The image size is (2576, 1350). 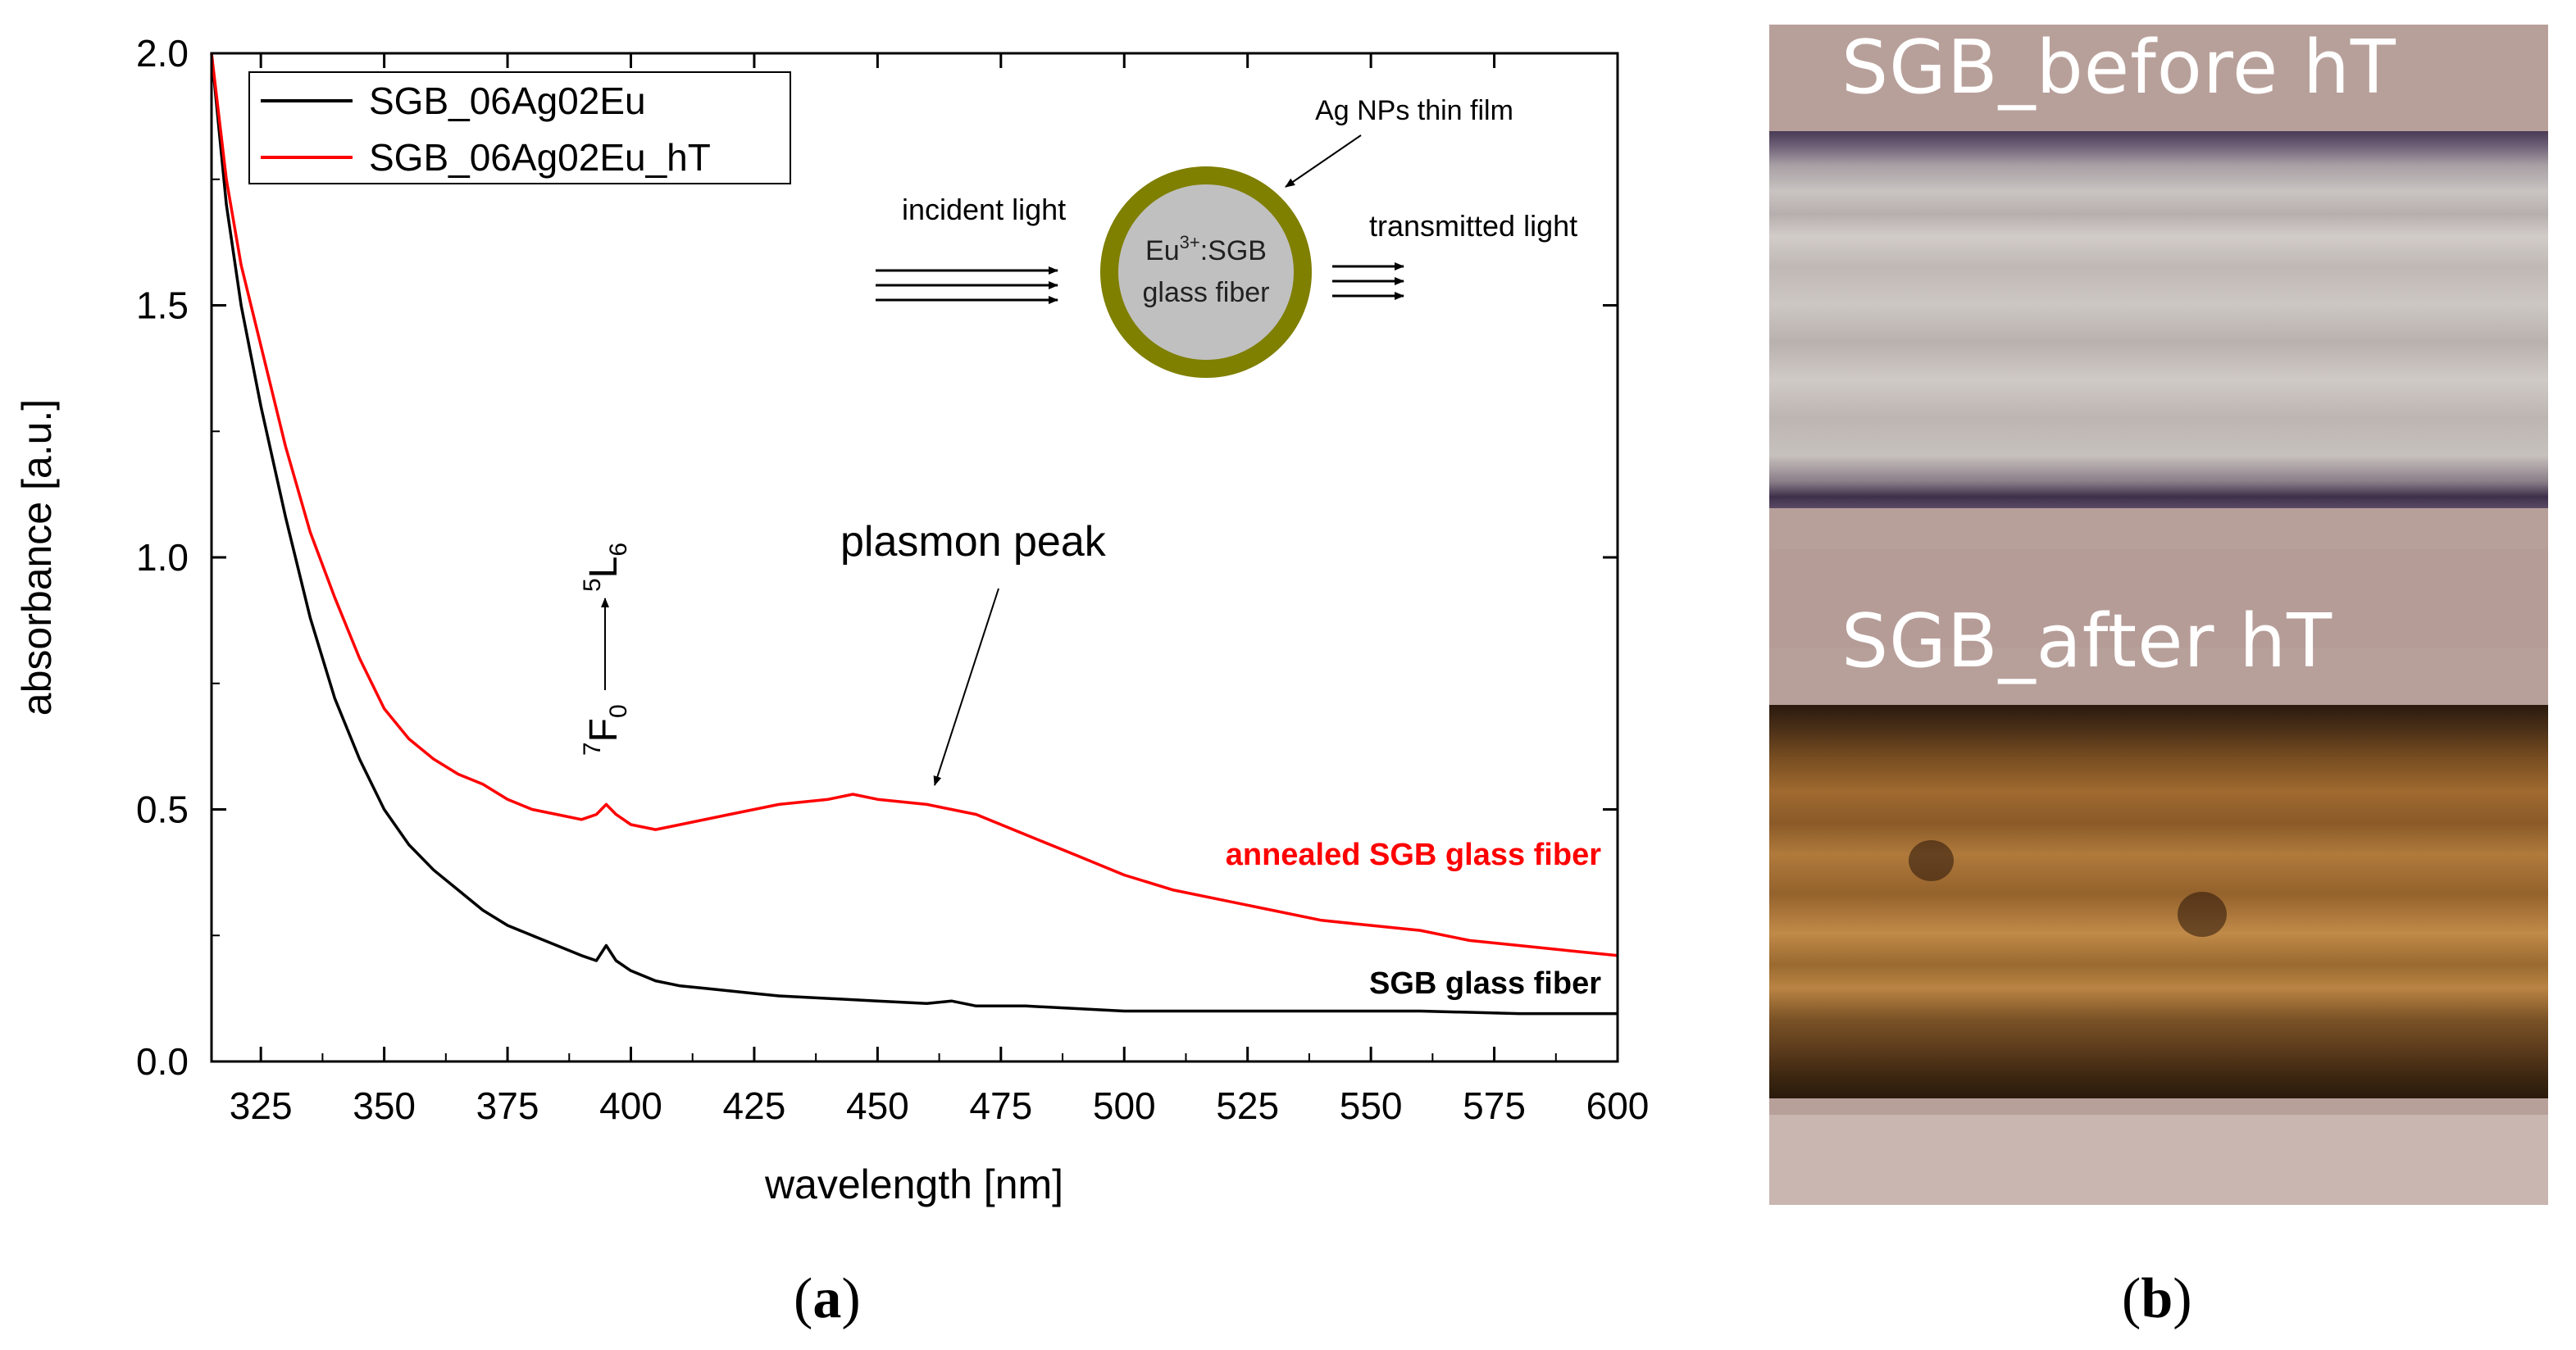 I want to click on panel-a-letter: a, so click(x=827, y=1298).